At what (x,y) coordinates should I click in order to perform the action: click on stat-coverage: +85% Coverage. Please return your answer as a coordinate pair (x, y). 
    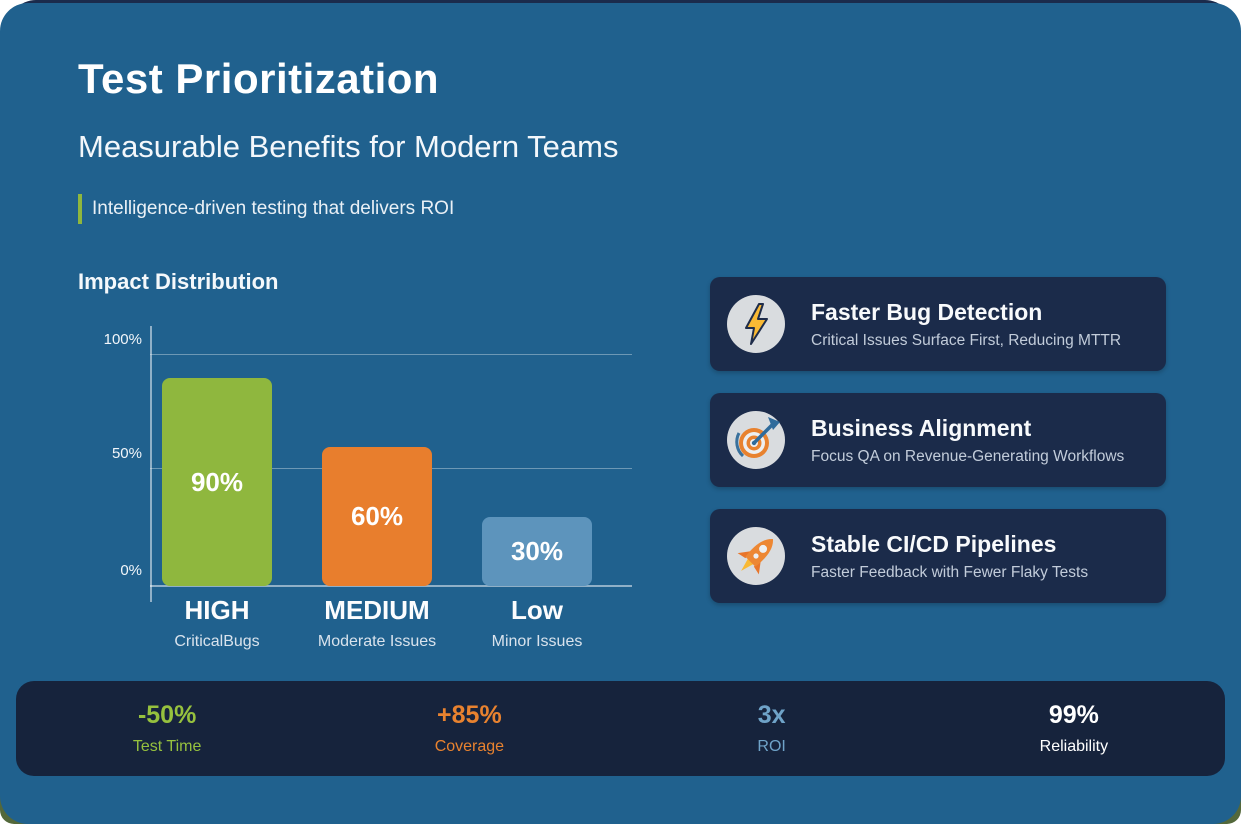
    Looking at the image, I should click on (469, 728).